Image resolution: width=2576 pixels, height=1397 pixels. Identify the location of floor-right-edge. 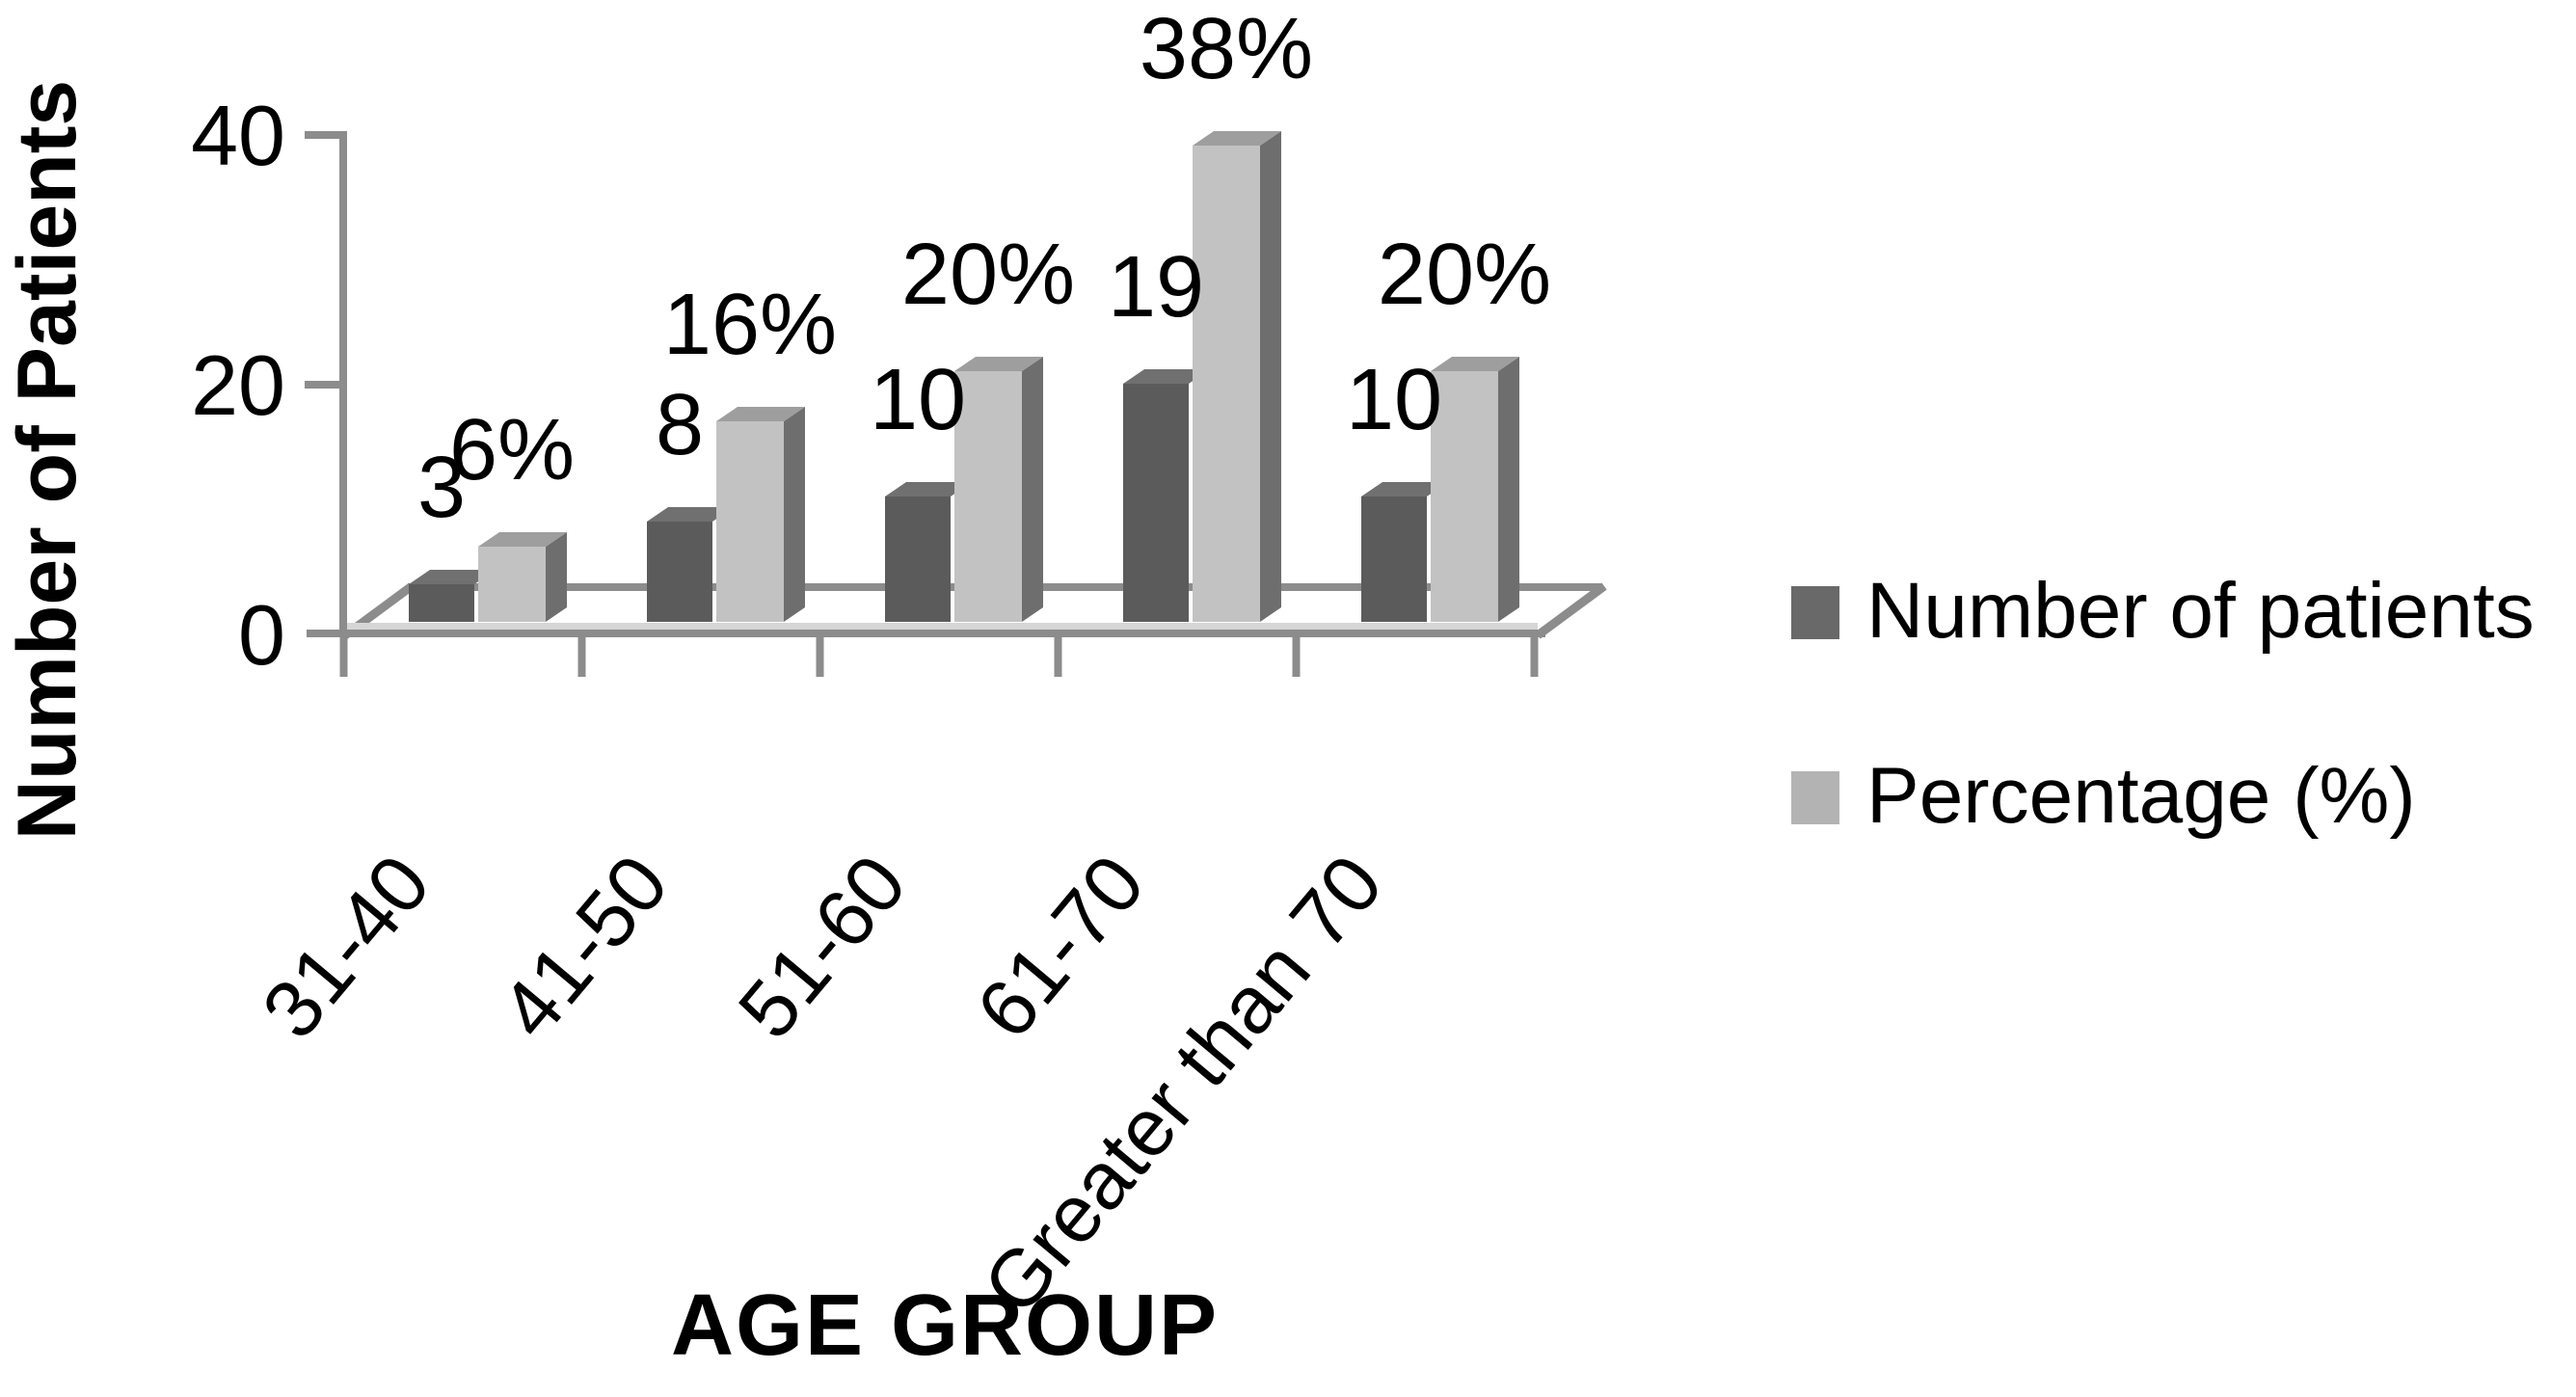
(1571, 610).